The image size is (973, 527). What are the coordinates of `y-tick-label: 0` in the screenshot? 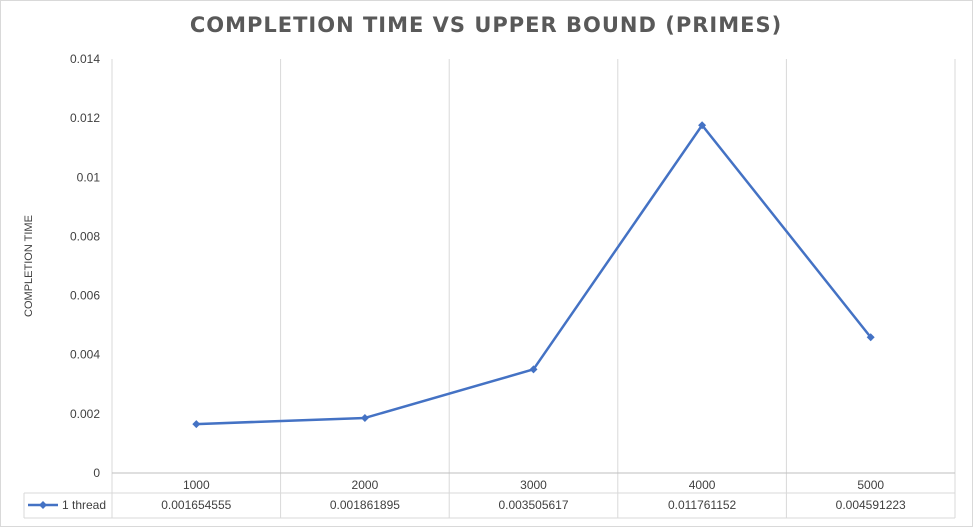 It's located at (96, 473).